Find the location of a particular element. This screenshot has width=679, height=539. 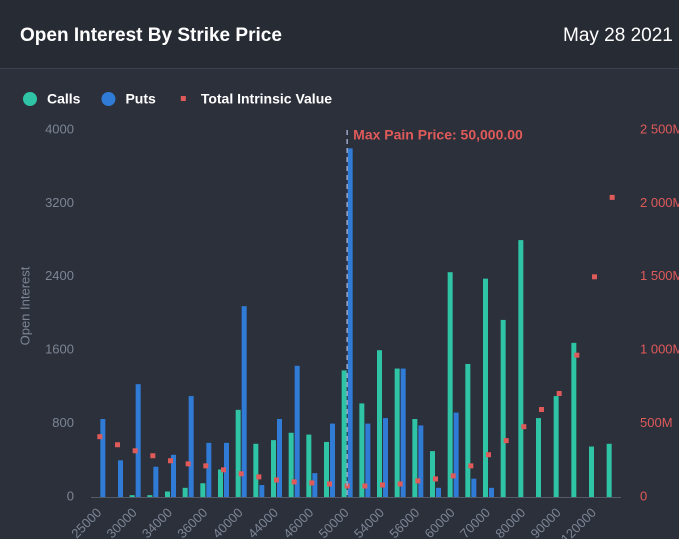

x-tick-label: 30000 is located at coordinates (122, 522).